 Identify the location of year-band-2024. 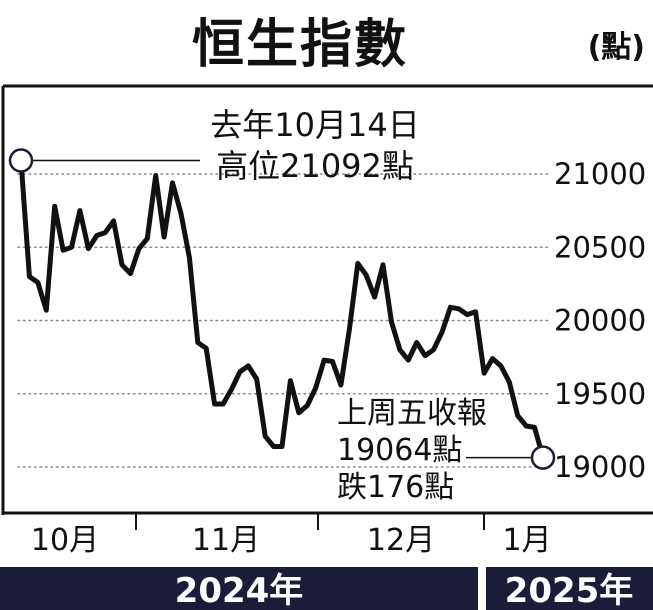
(239, 588).